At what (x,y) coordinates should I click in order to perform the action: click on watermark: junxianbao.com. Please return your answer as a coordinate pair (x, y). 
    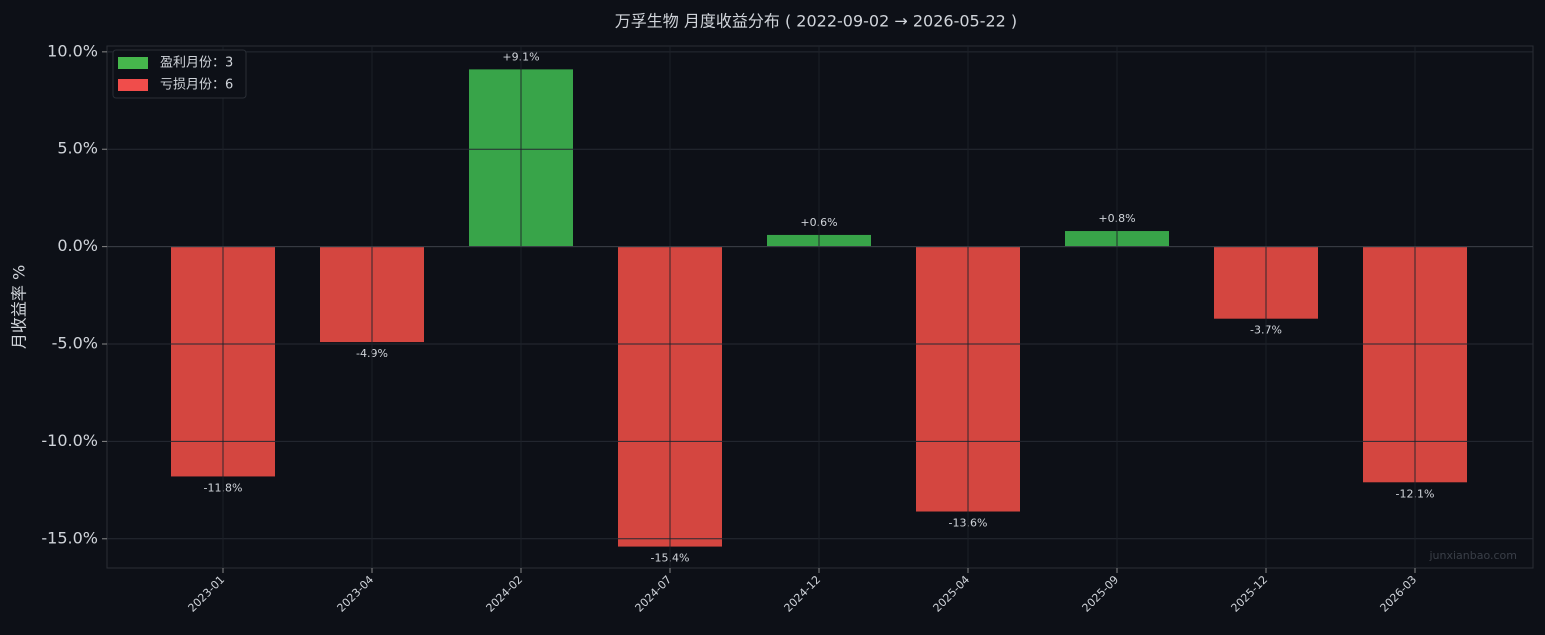
    Looking at the image, I should click on (1472, 555).